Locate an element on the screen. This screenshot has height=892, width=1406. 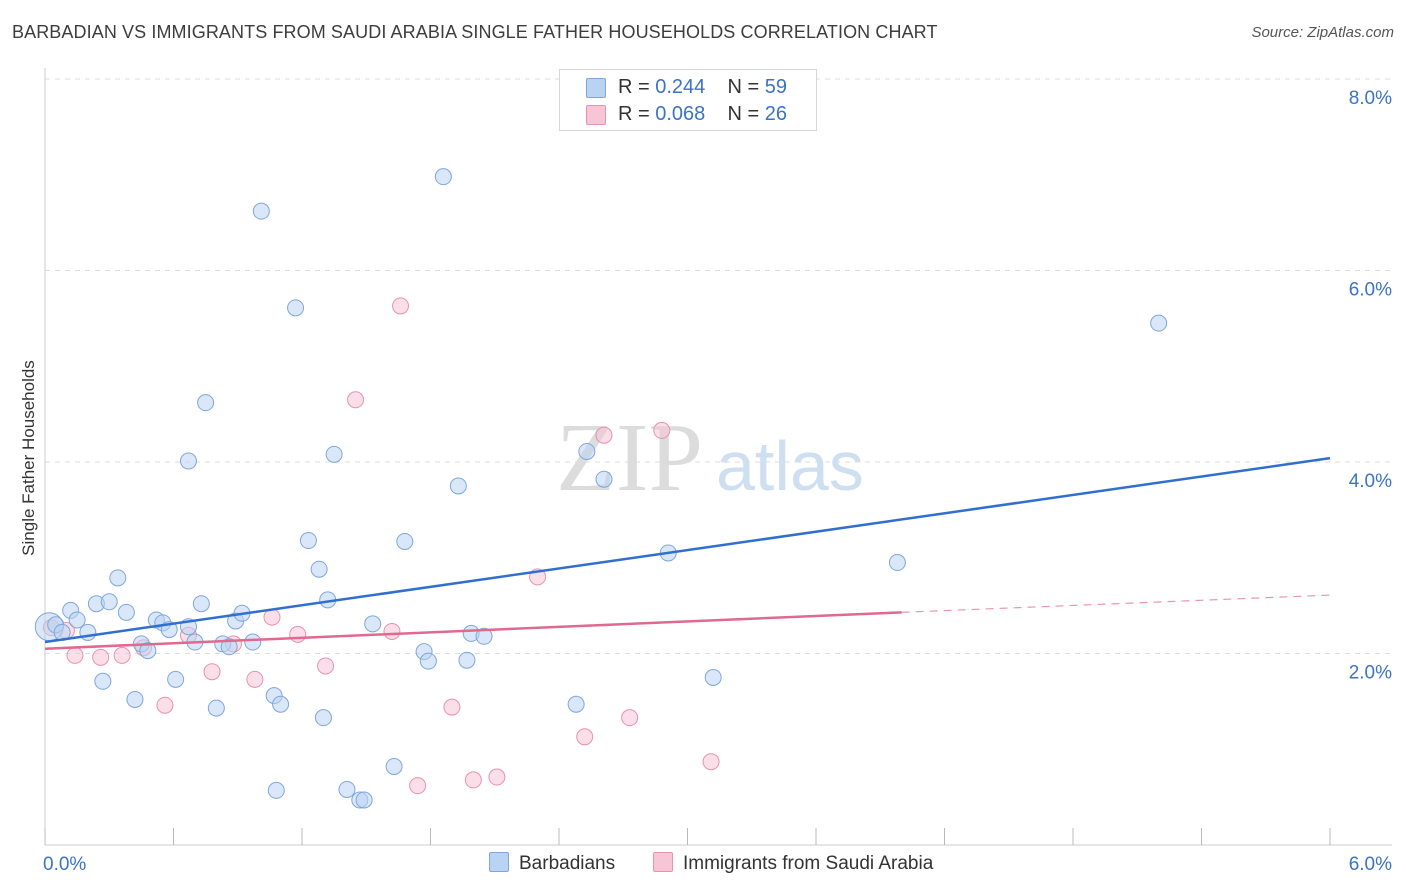
bottom-legend-barbadians: Barbadians is located at coordinates (552, 863).